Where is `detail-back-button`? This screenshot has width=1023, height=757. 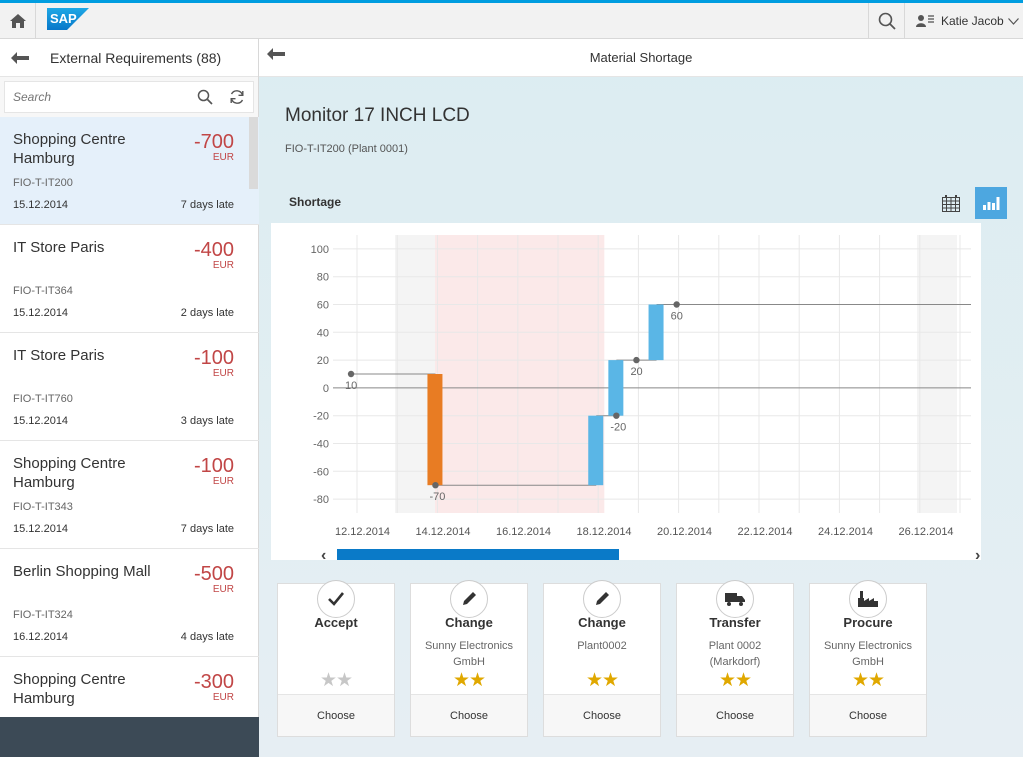
detail-back-button is located at coordinates (276, 55).